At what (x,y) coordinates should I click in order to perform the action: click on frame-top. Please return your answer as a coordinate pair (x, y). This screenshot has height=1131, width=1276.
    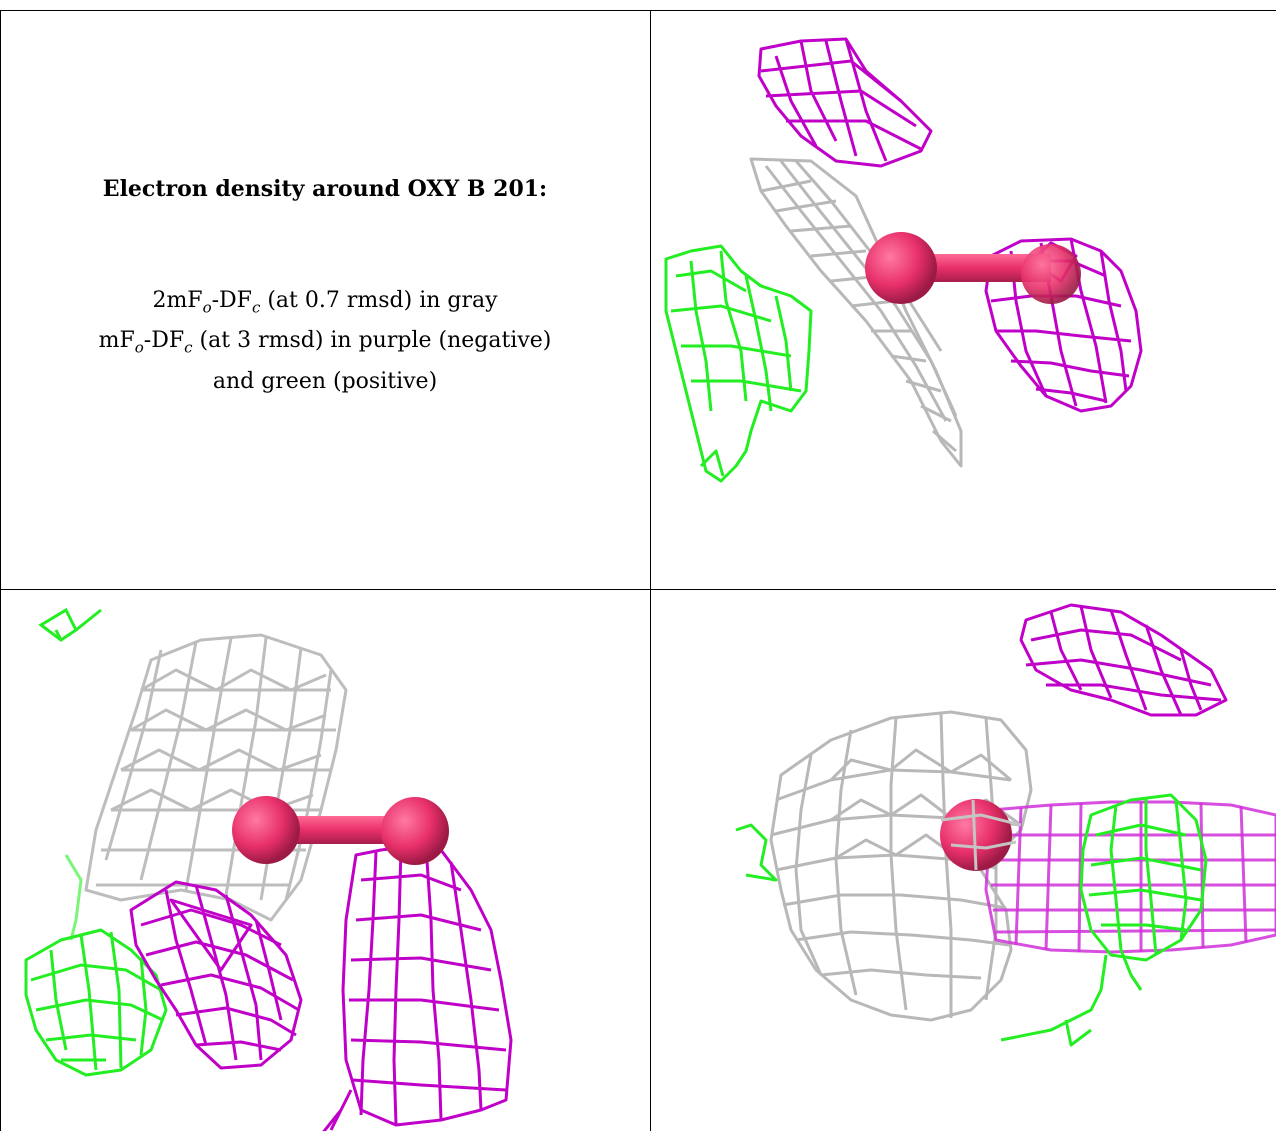
    Looking at the image, I should click on (638, 10).